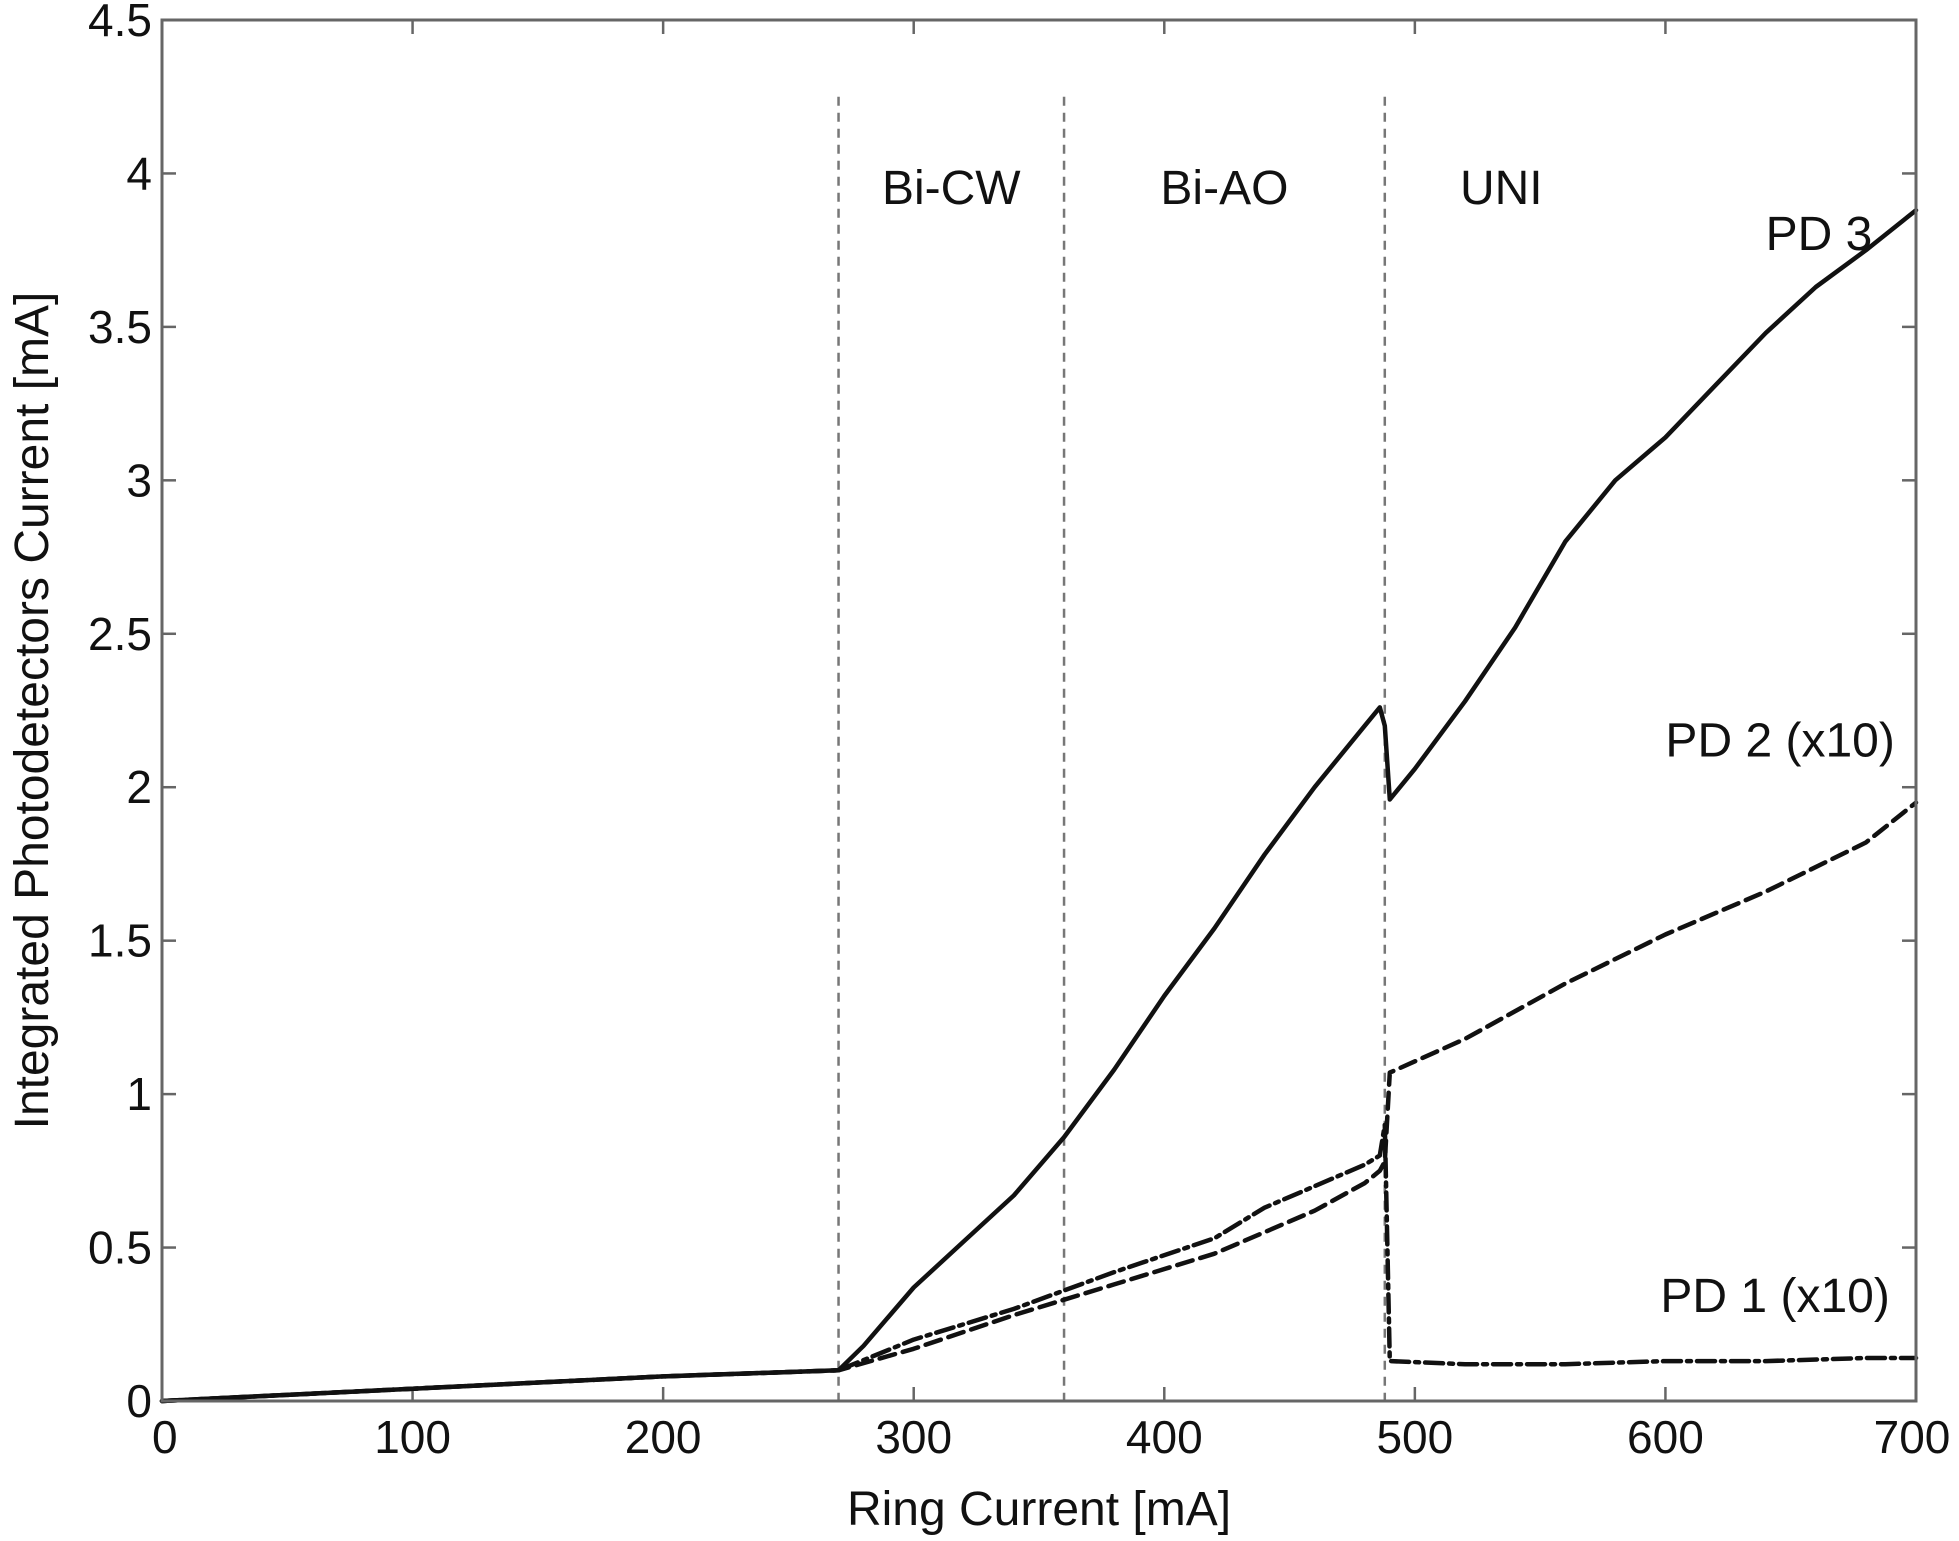 The image size is (1959, 1541). What do you see at coordinates (120, 23) in the screenshot?
I see `y-tick-label-9: 4.5` at bounding box center [120, 23].